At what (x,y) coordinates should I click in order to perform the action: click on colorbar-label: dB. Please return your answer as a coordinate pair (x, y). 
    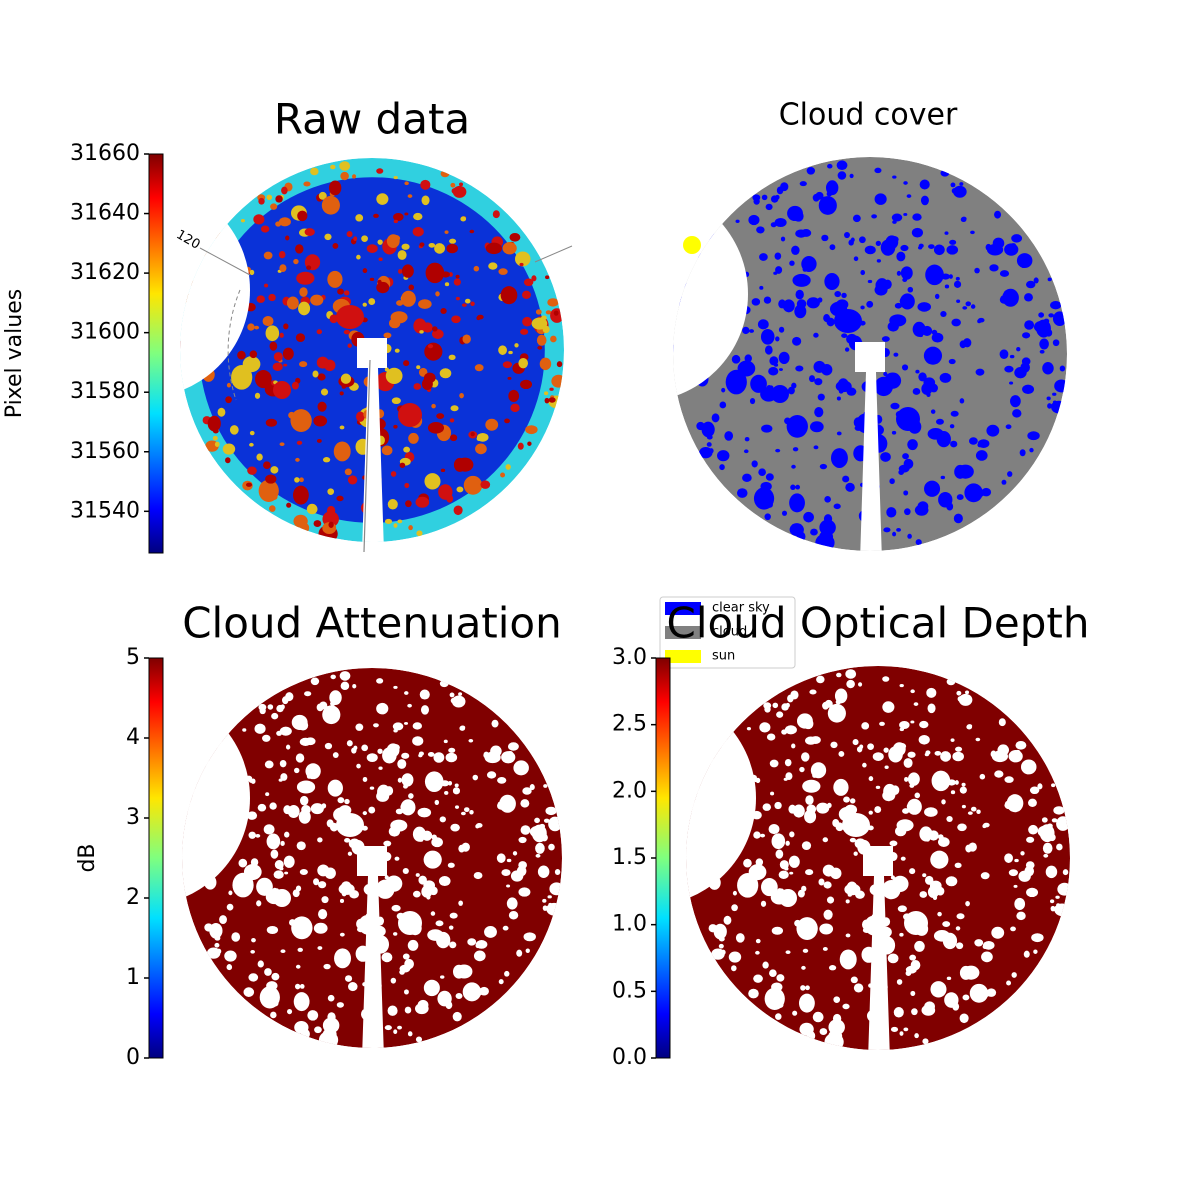
    Looking at the image, I should click on (87, 857).